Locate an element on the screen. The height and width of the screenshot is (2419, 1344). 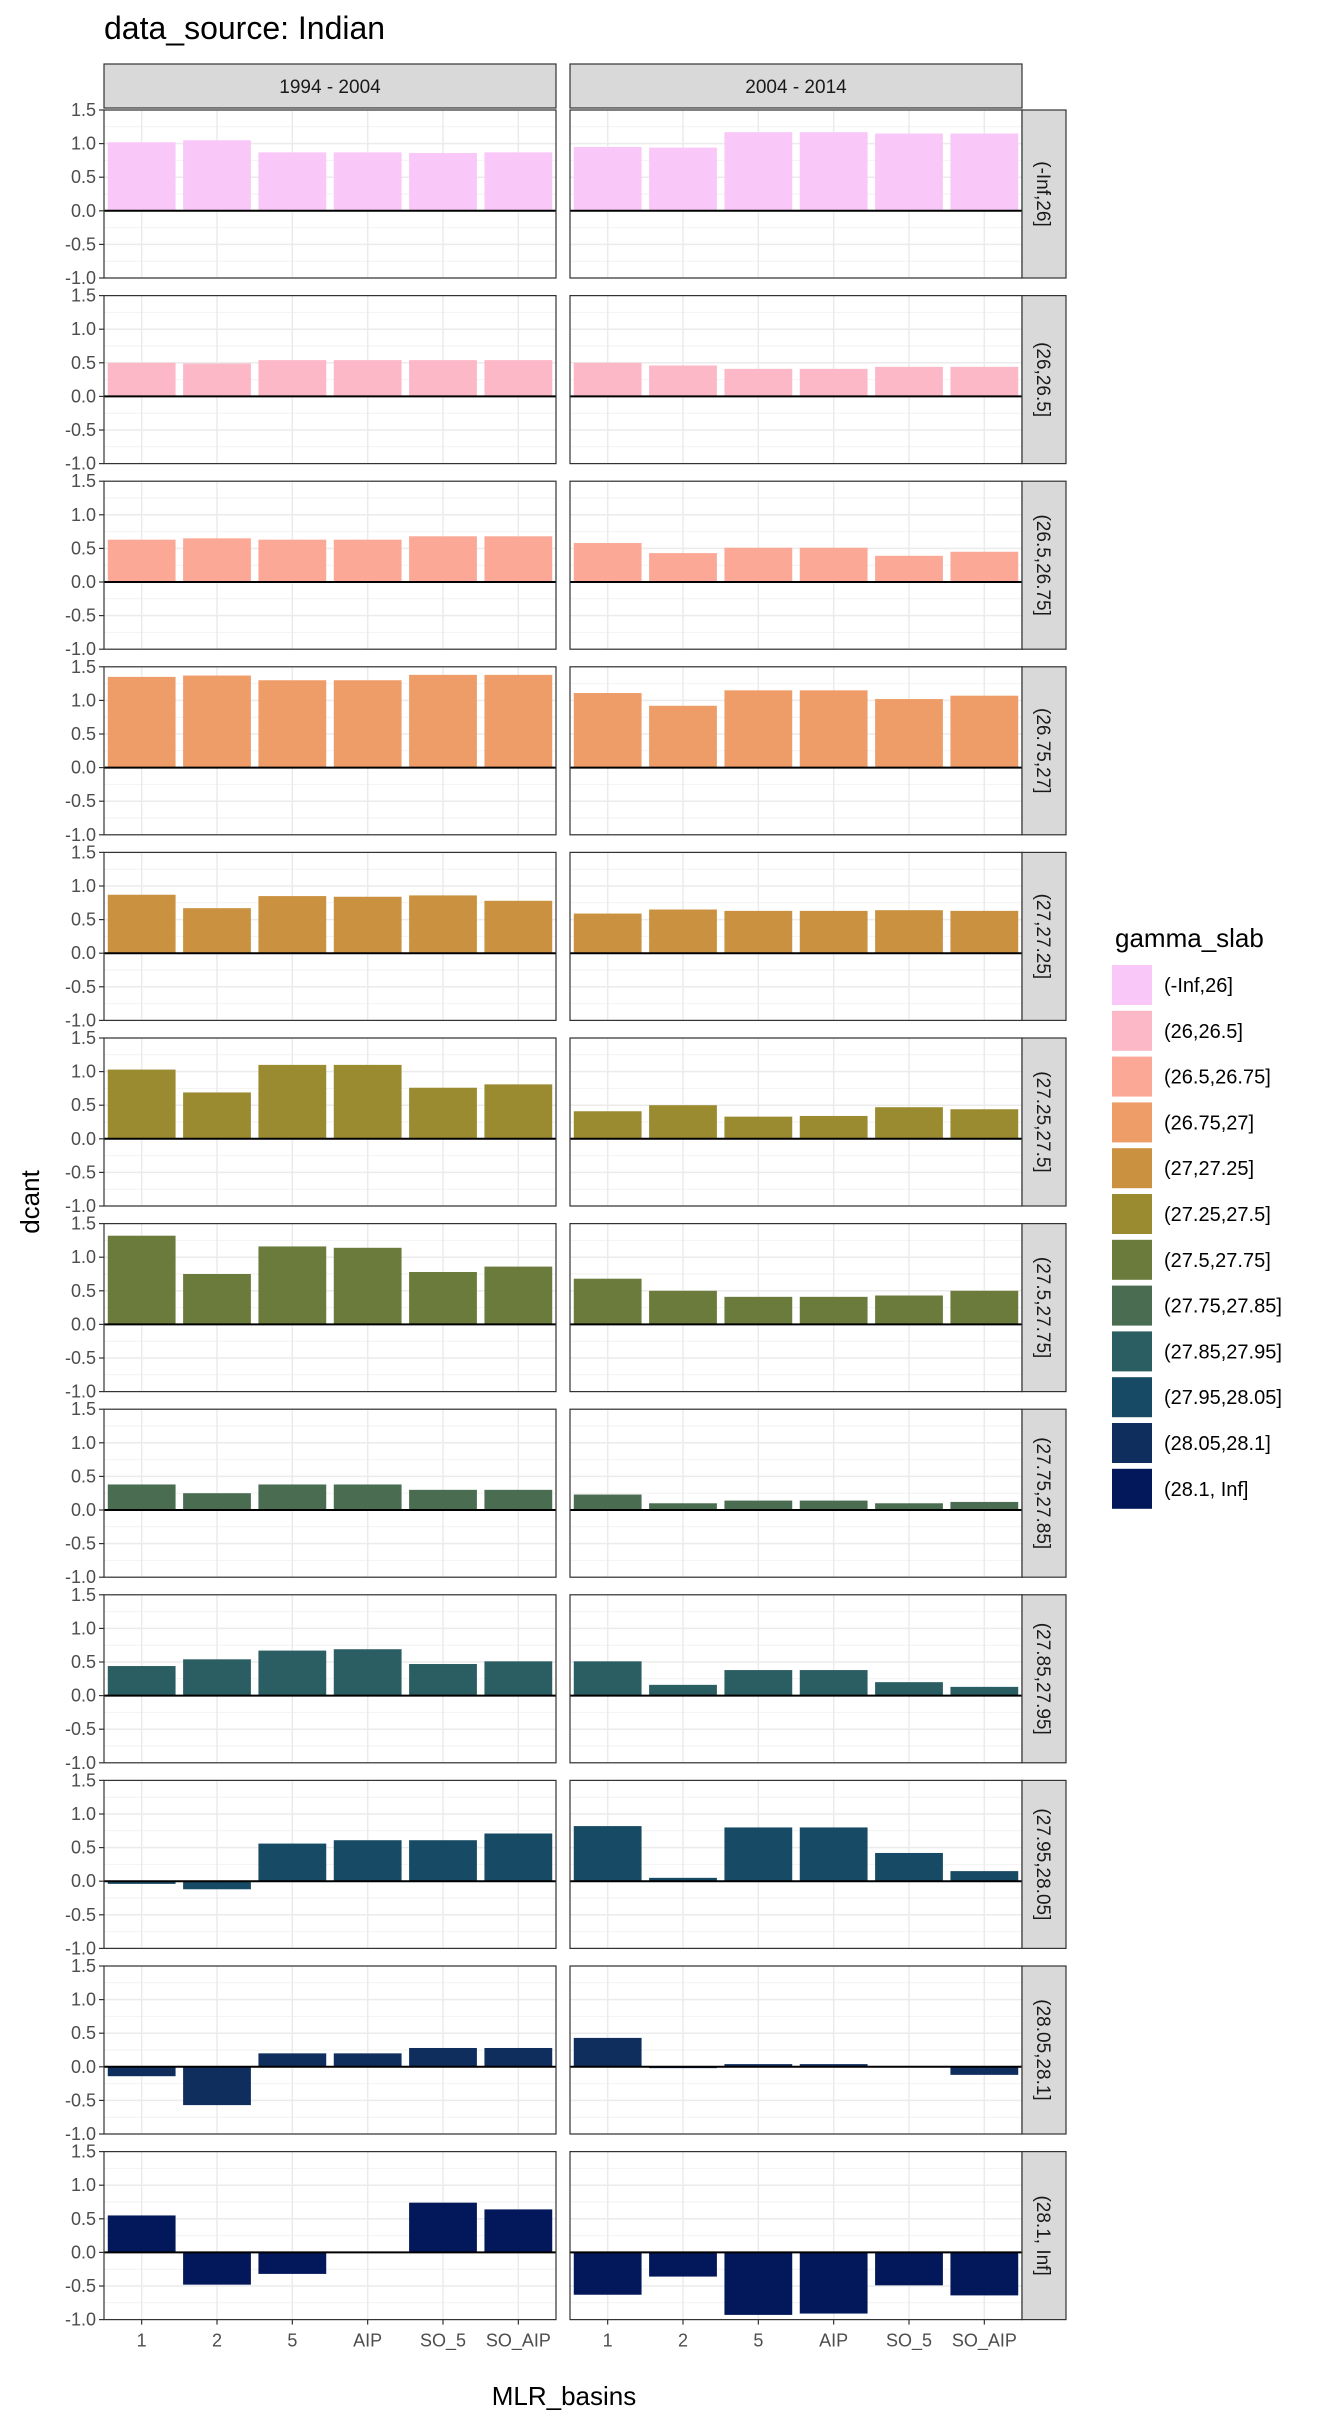
x-tick-label: 5 is located at coordinates (758, 2341).